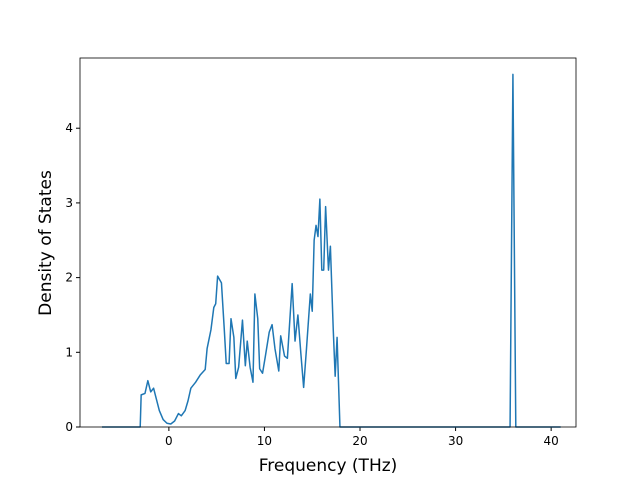 This screenshot has width=640, height=480. Describe the element at coordinates (69, 278) in the screenshot. I see `y-tick-label: 2` at that location.